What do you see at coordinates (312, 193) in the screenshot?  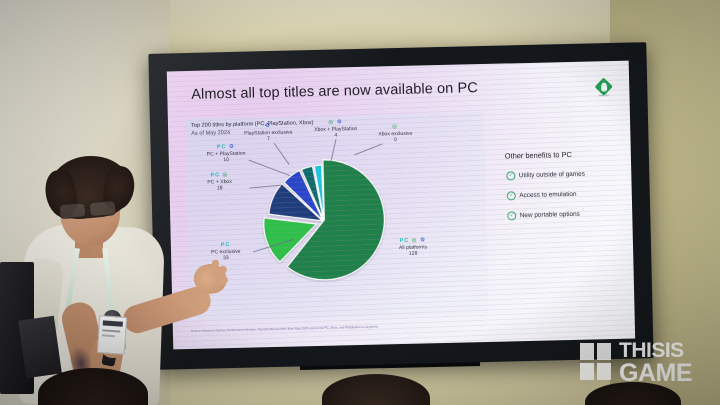 I see `pie-slice-playstation-exclusive` at bounding box center [312, 193].